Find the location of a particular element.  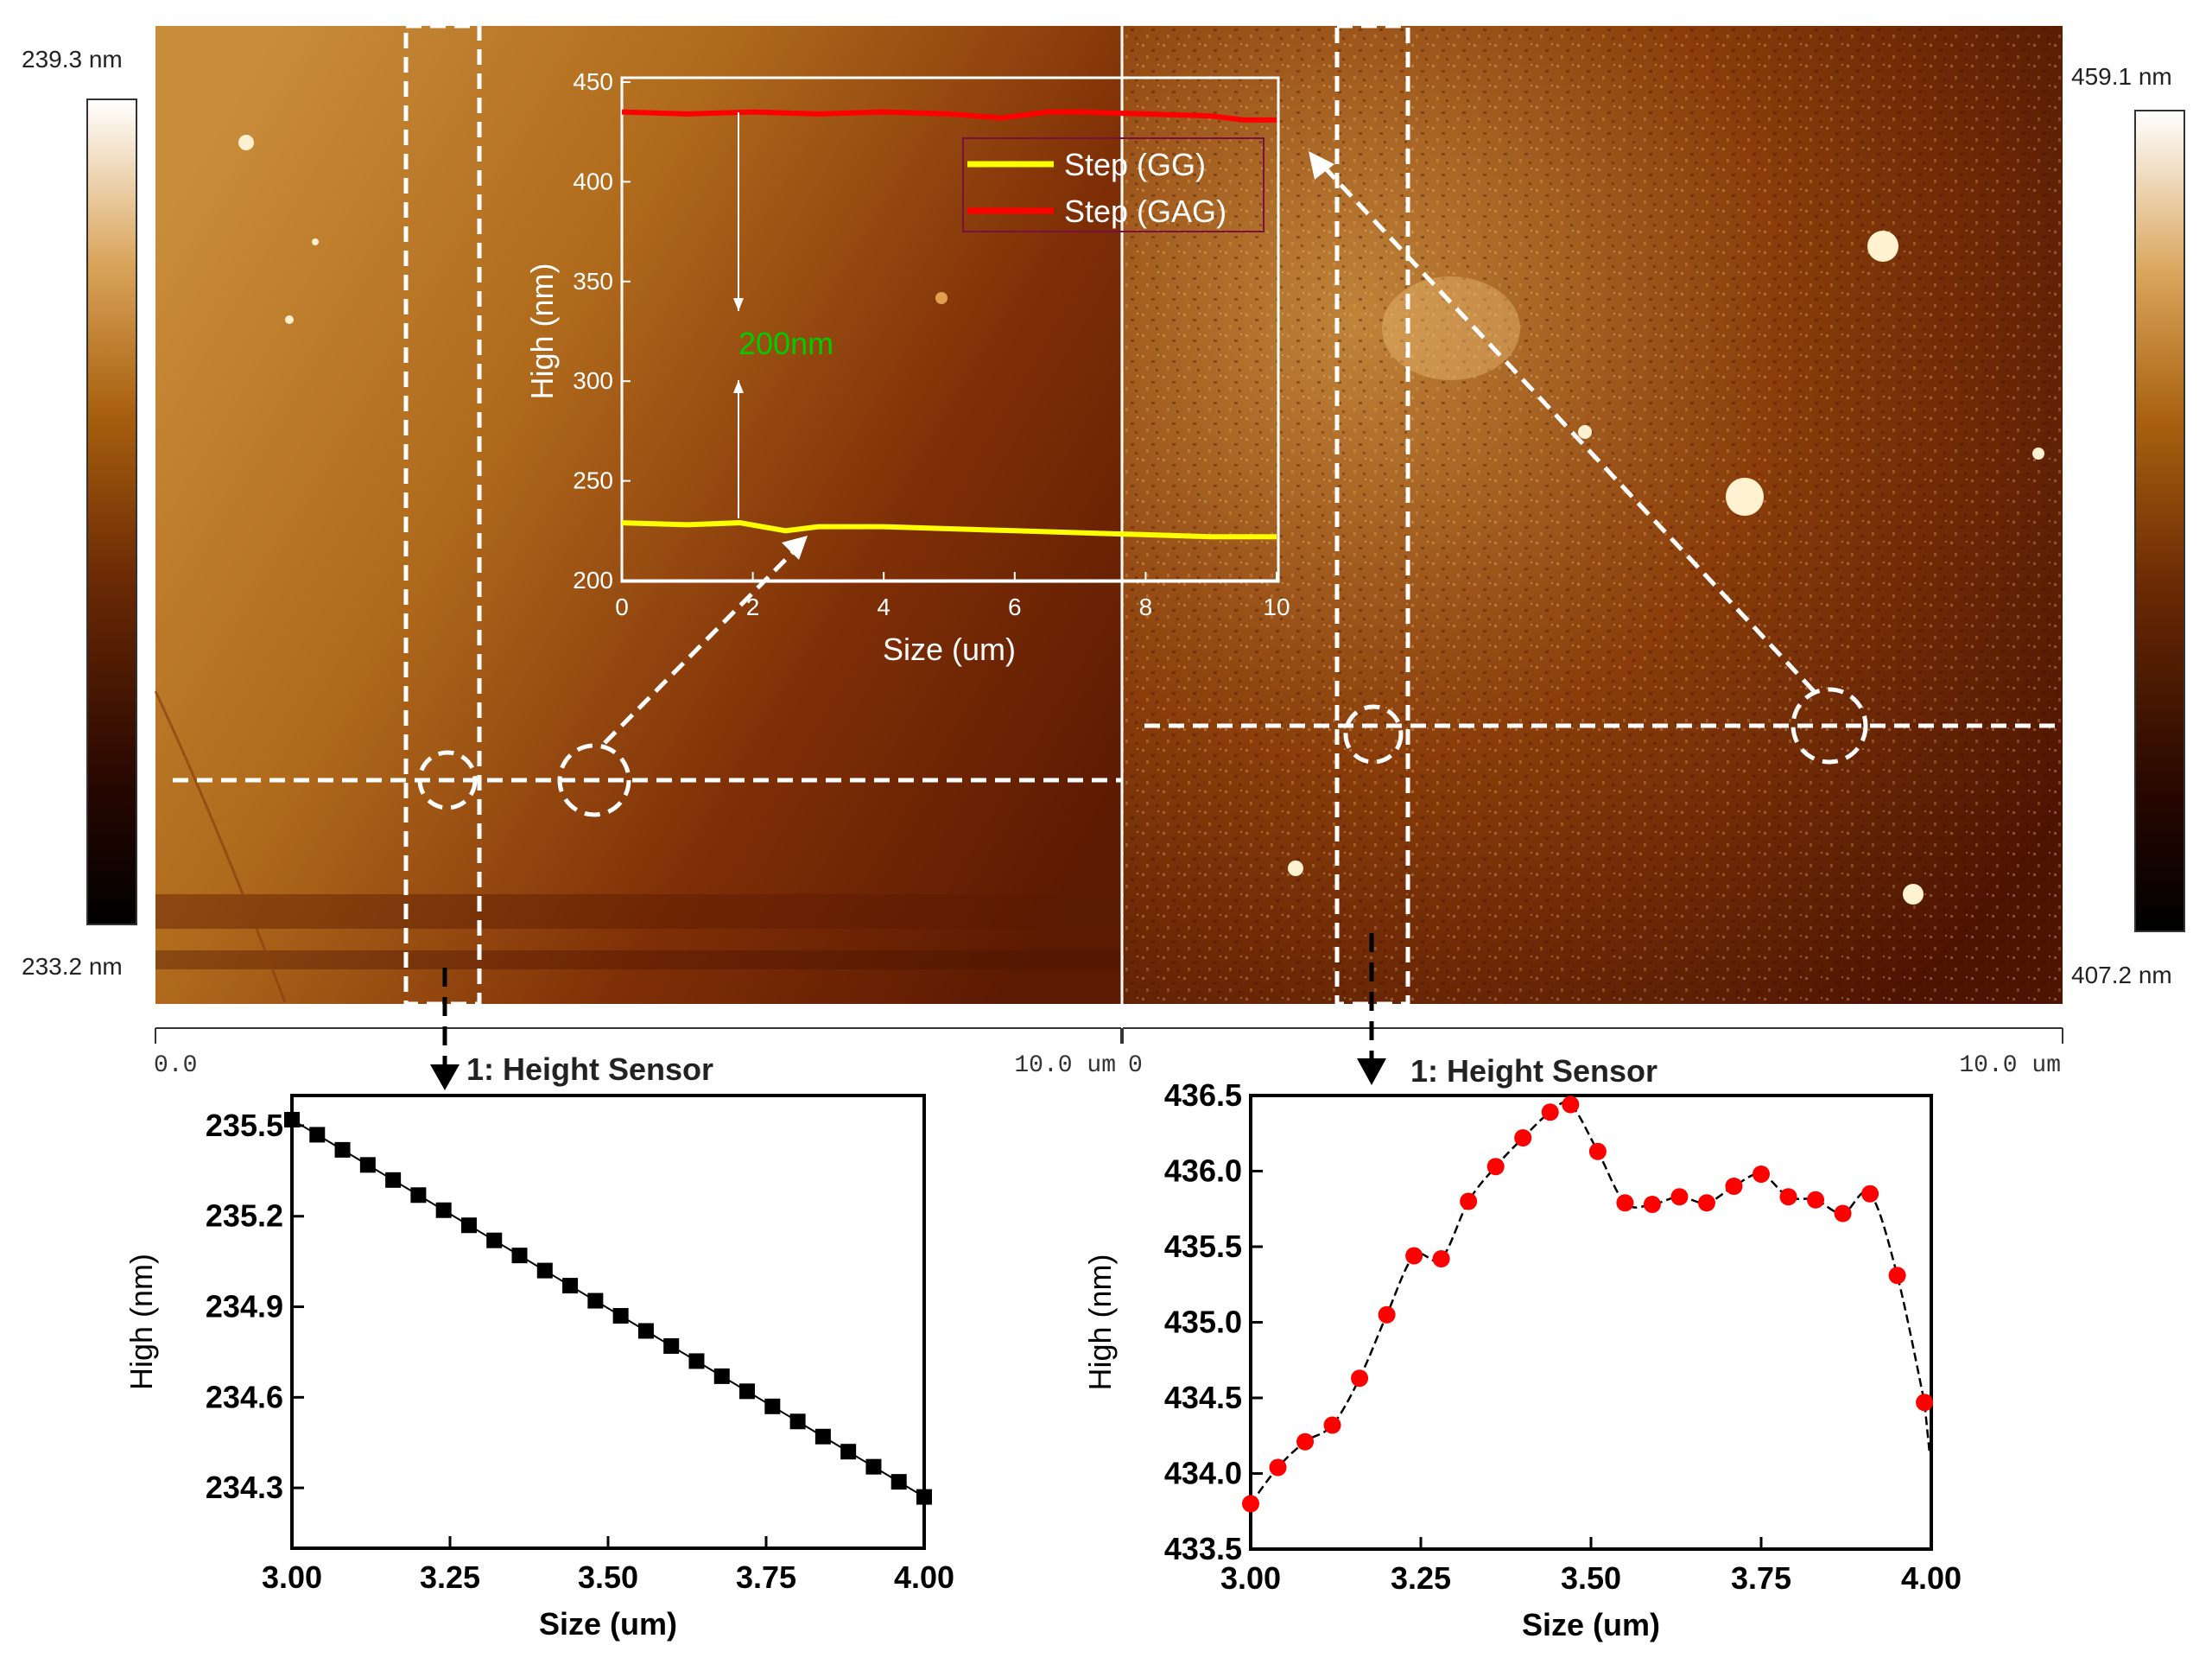

right-ruler: 0 10.0 um is located at coordinates (1592, 1053).